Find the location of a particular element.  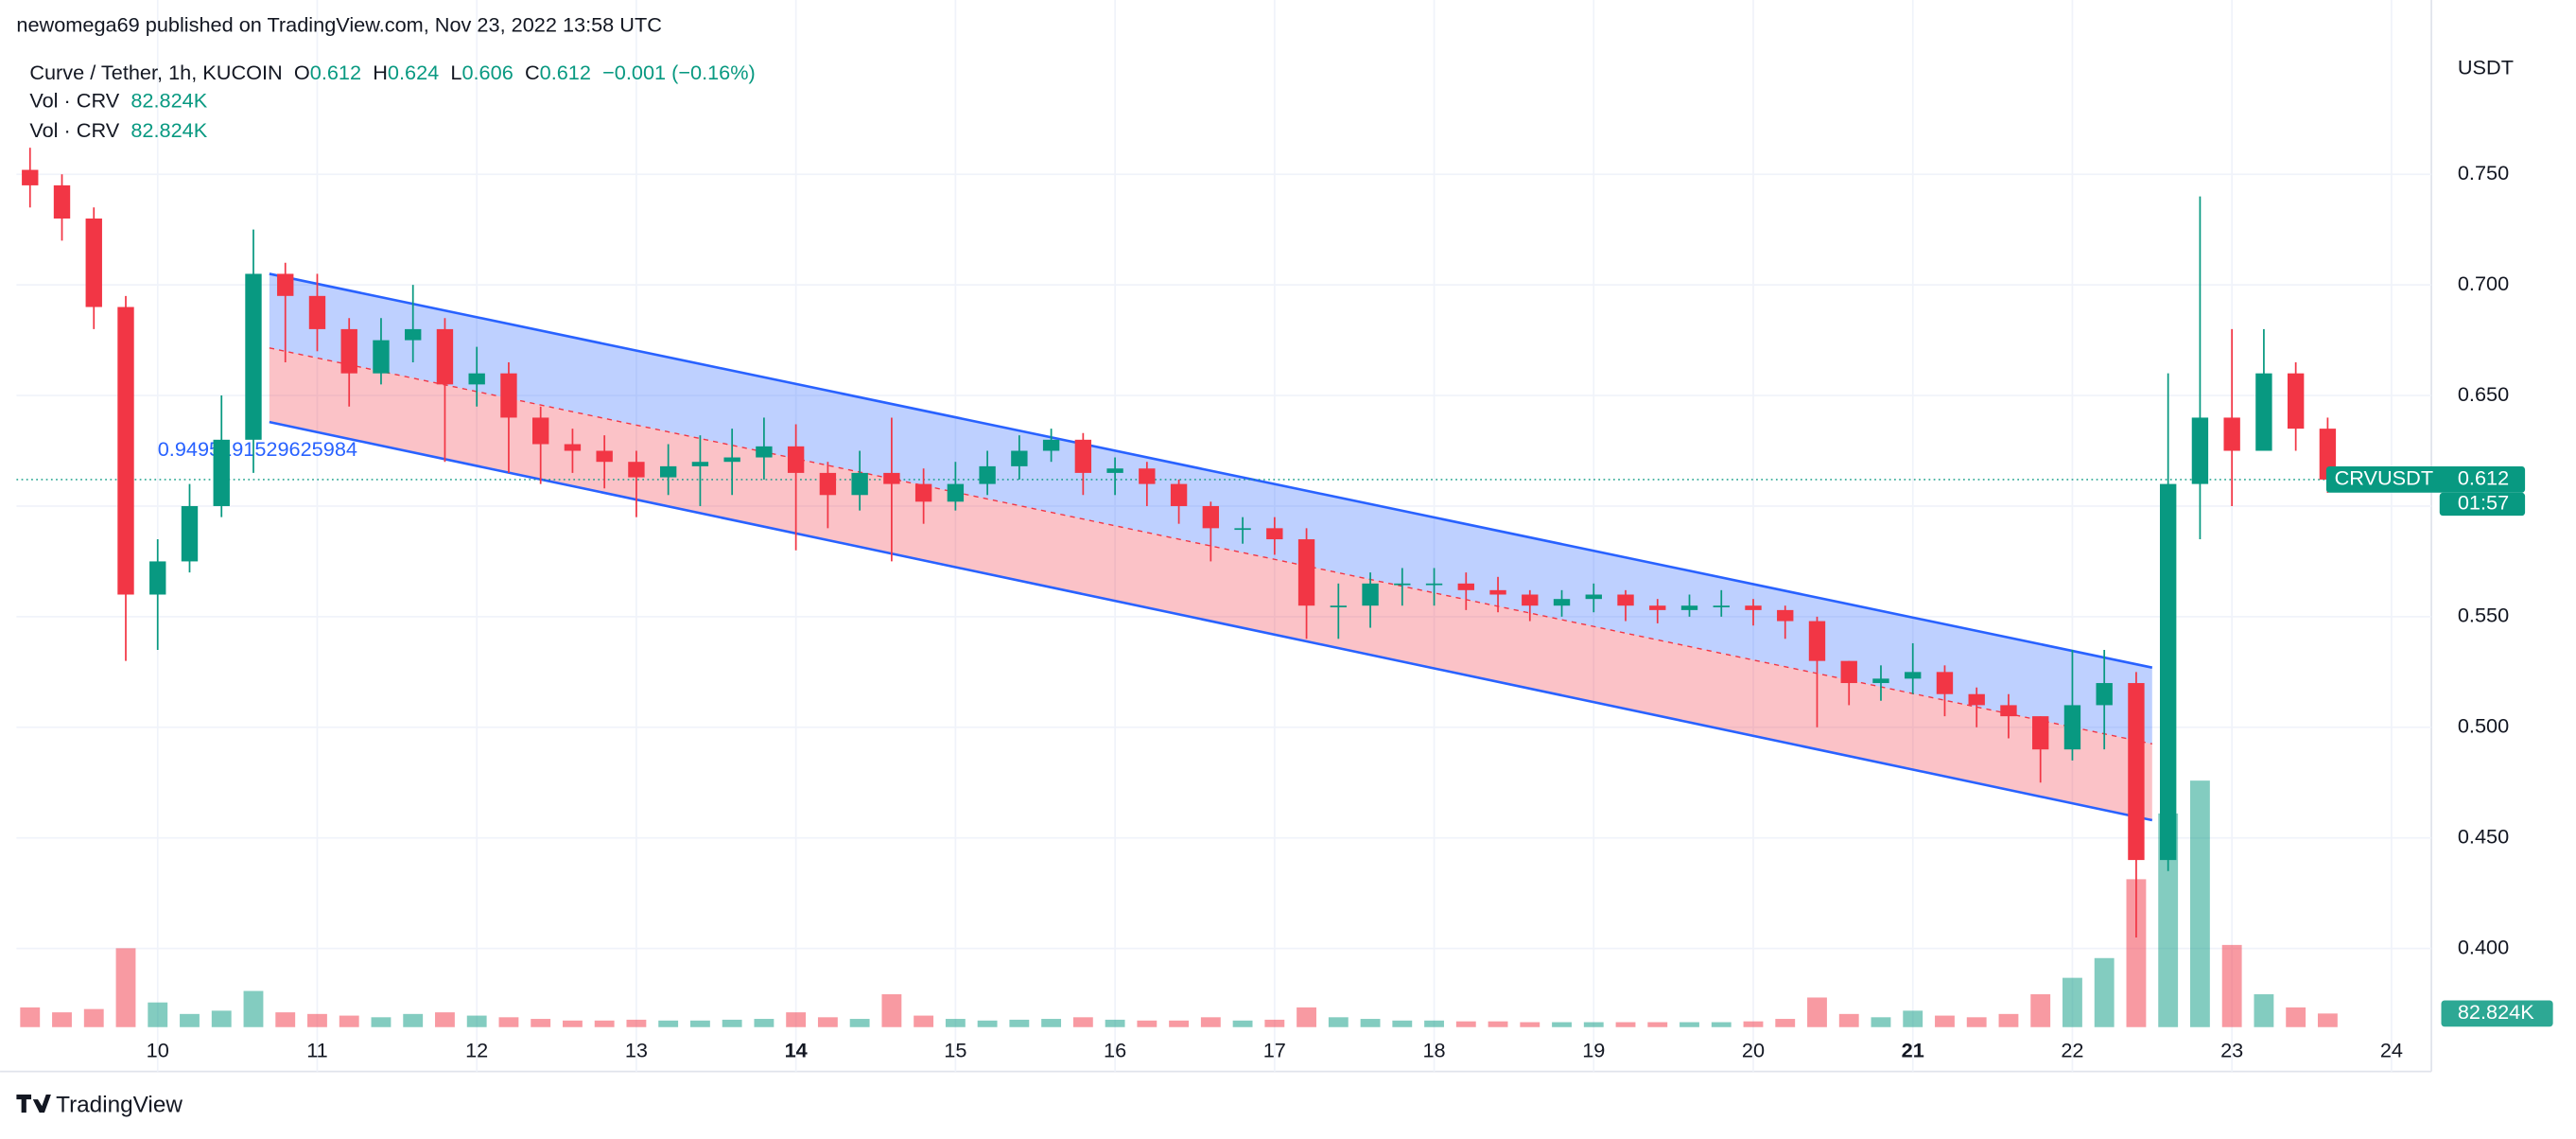

o-value: 0.612 is located at coordinates (335, 72).